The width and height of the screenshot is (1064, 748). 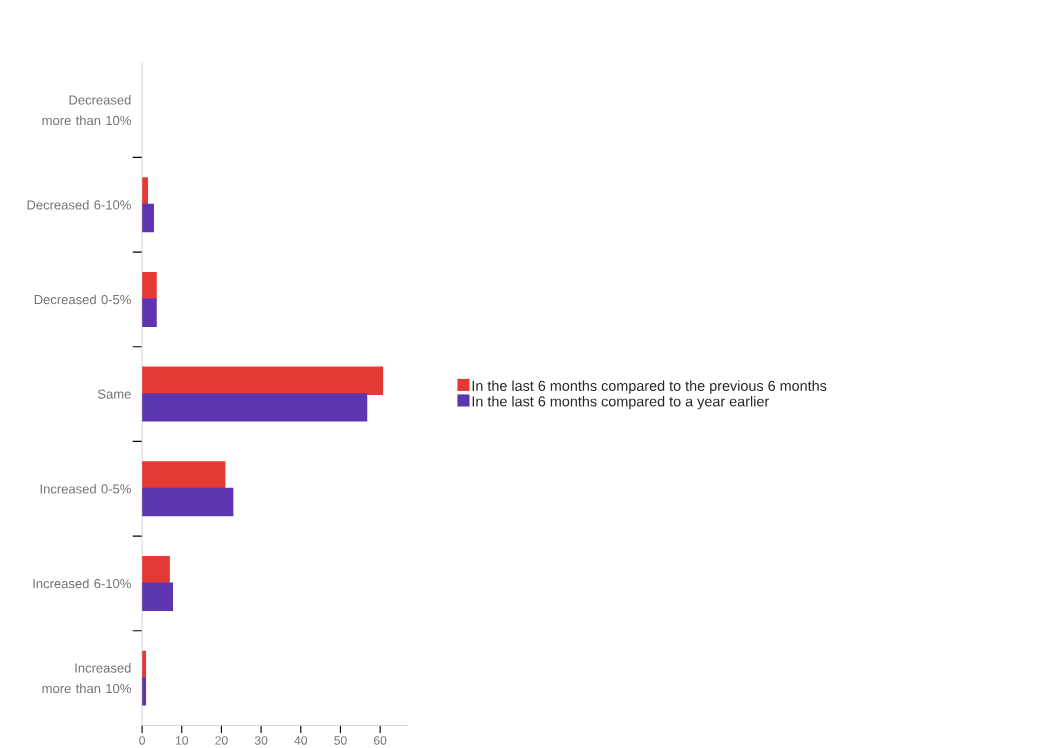 What do you see at coordinates (380, 740) in the screenshot?
I see `x-tick-label: 60` at bounding box center [380, 740].